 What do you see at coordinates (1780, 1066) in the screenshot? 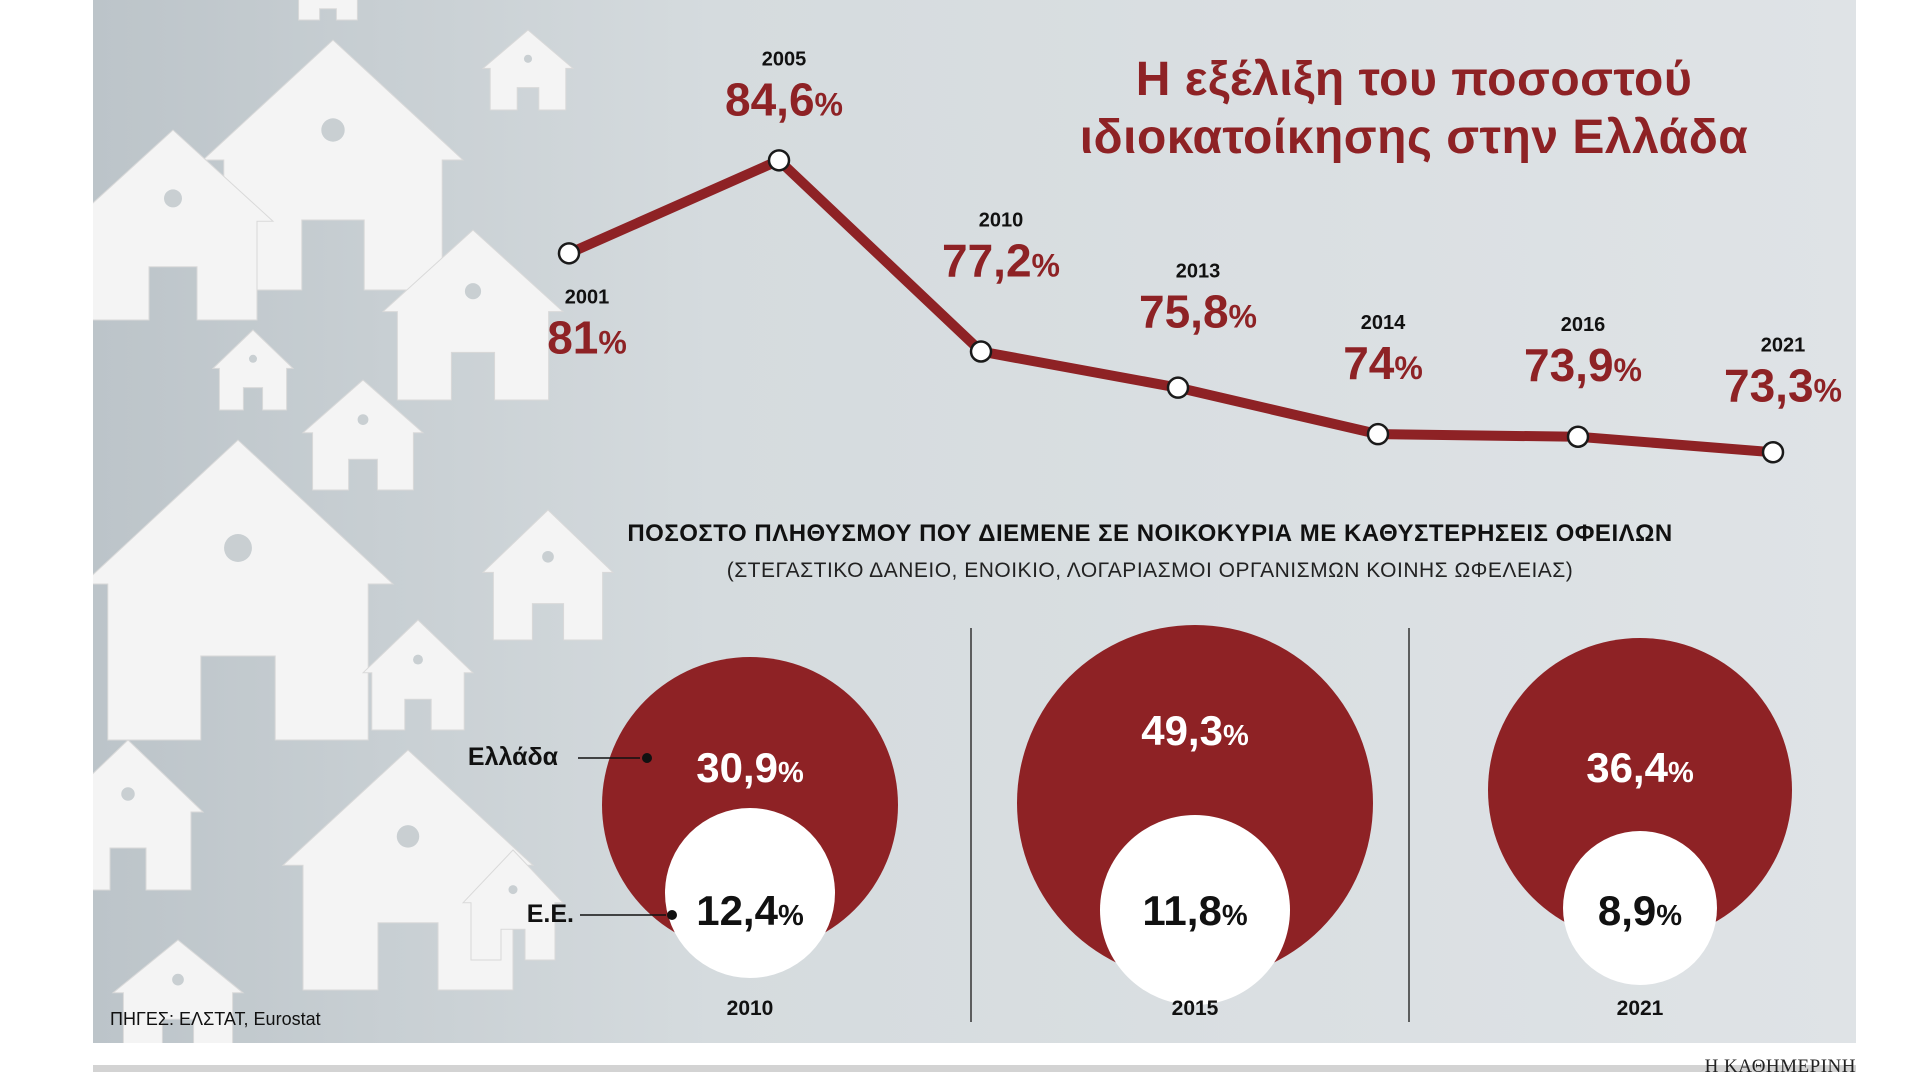
I see `publisher-credit: Η ΚΑΘΗΜΕΡΙΝΗ` at bounding box center [1780, 1066].